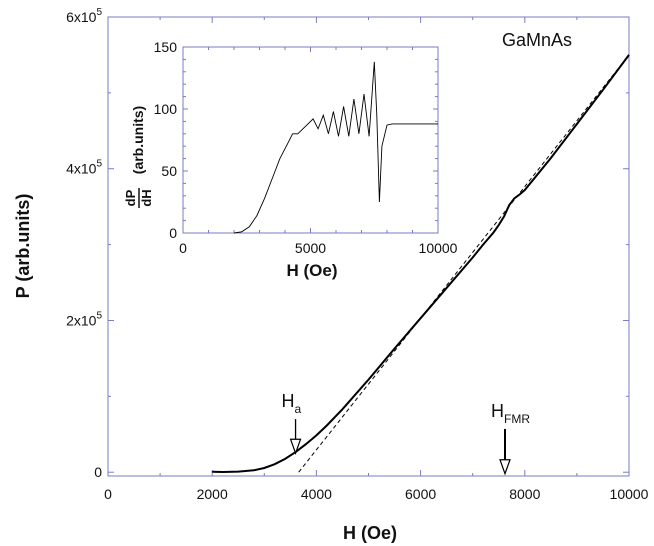 This screenshot has width=654, height=546. What do you see at coordinates (310, 248) in the screenshot?
I see `inset-x-tick-label: 5000` at bounding box center [310, 248].